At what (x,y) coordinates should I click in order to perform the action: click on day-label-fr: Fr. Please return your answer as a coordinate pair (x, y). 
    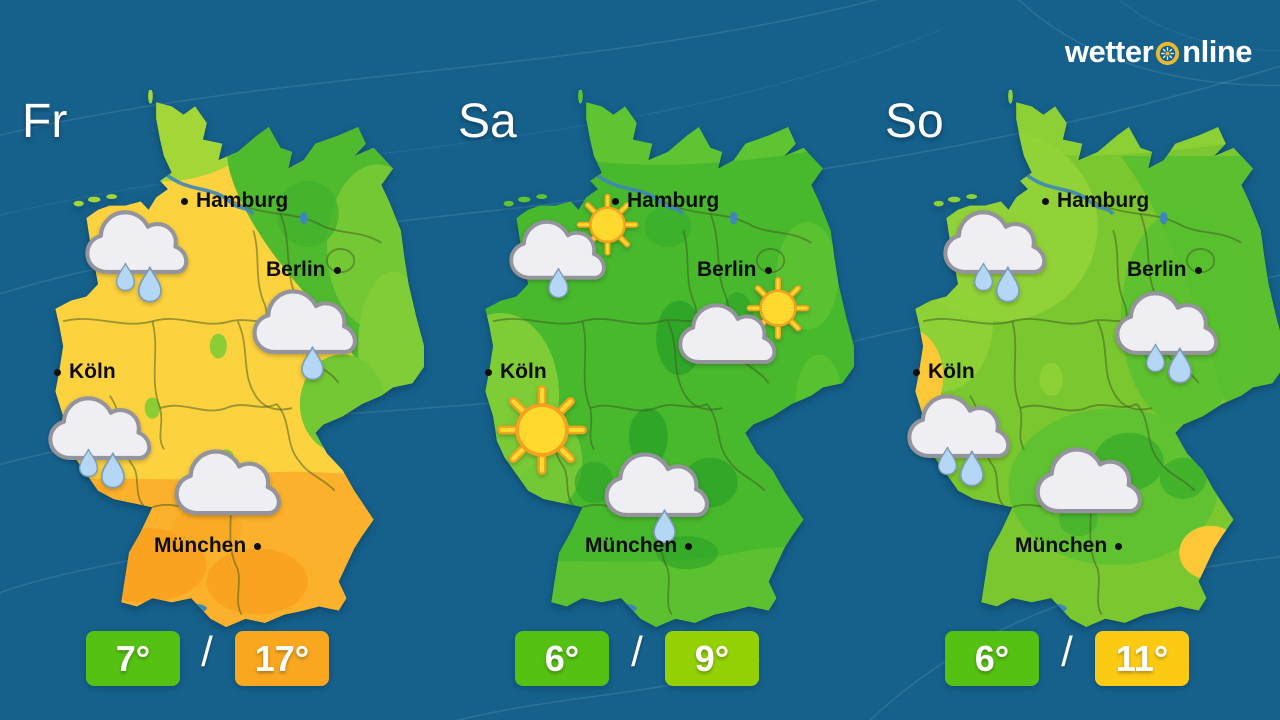
    Looking at the image, I should click on (45, 121).